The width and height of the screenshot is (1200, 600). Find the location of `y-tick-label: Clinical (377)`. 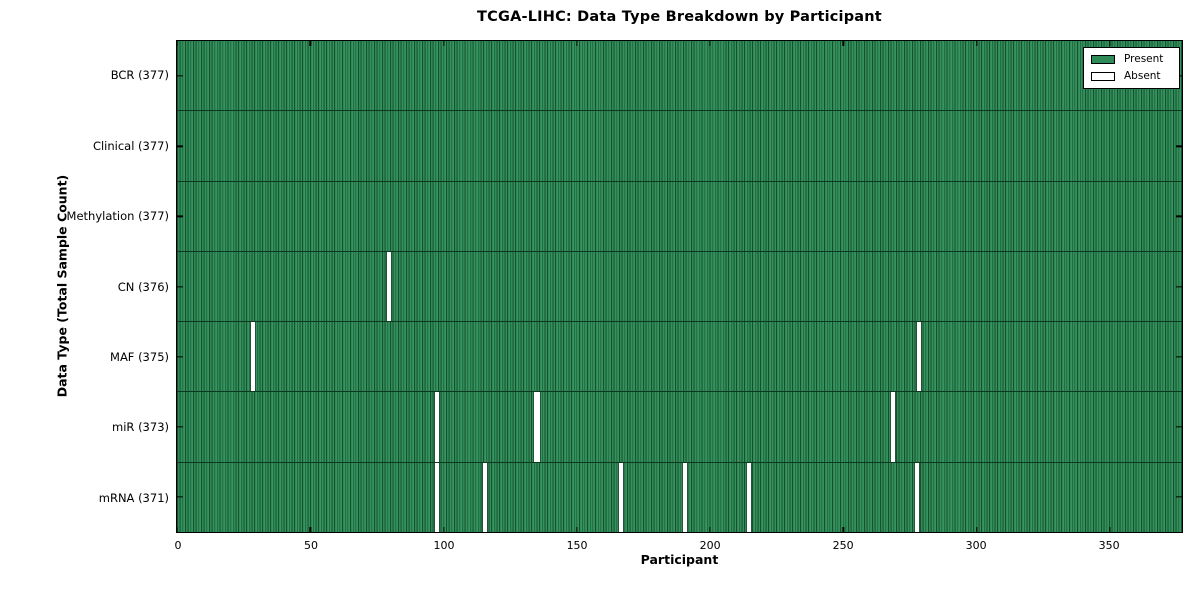

y-tick-label: Clinical (377) is located at coordinates (130, 145).